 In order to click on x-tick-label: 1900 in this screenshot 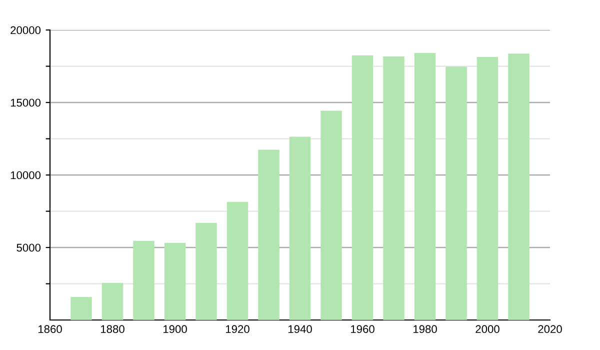, I will do `click(175, 329)`.